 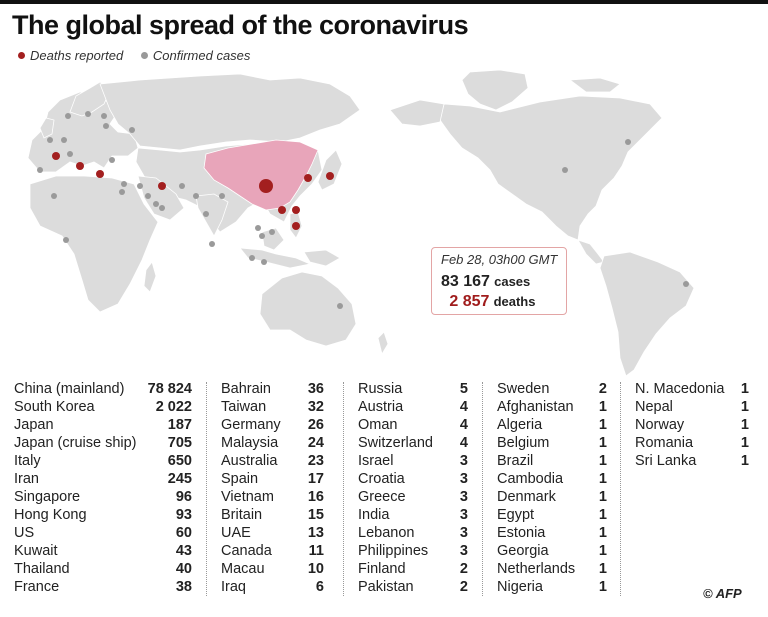 What do you see at coordinates (26, 479) in the screenshot?
I see `country-name: Iran` at bounding box center [26, 479].